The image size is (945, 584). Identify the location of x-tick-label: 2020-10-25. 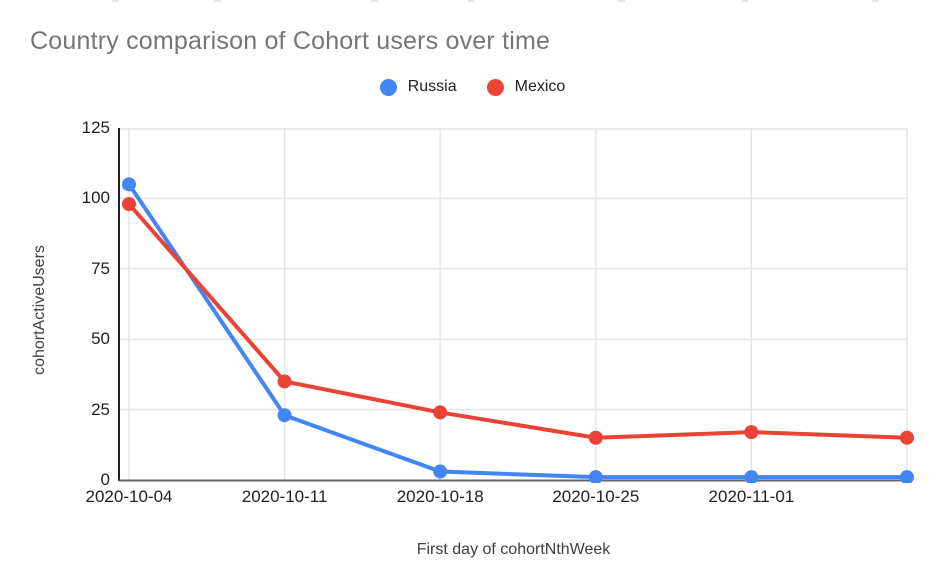
(596, 496).